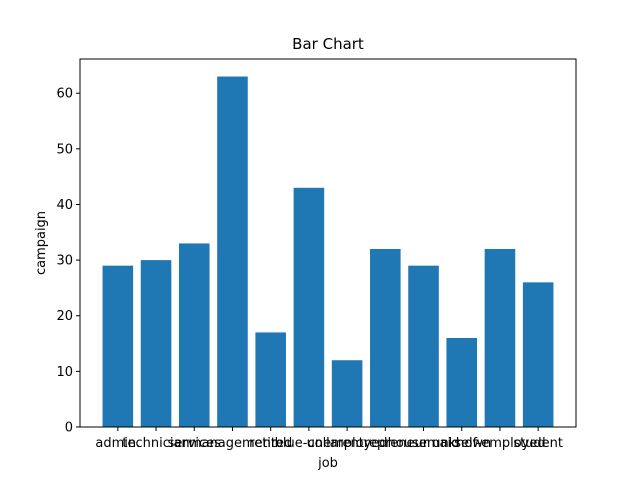 Image resolution: width=640 pixels, height=480 pixels. I want to click on y-tick-label: 50, so click(64, 149).